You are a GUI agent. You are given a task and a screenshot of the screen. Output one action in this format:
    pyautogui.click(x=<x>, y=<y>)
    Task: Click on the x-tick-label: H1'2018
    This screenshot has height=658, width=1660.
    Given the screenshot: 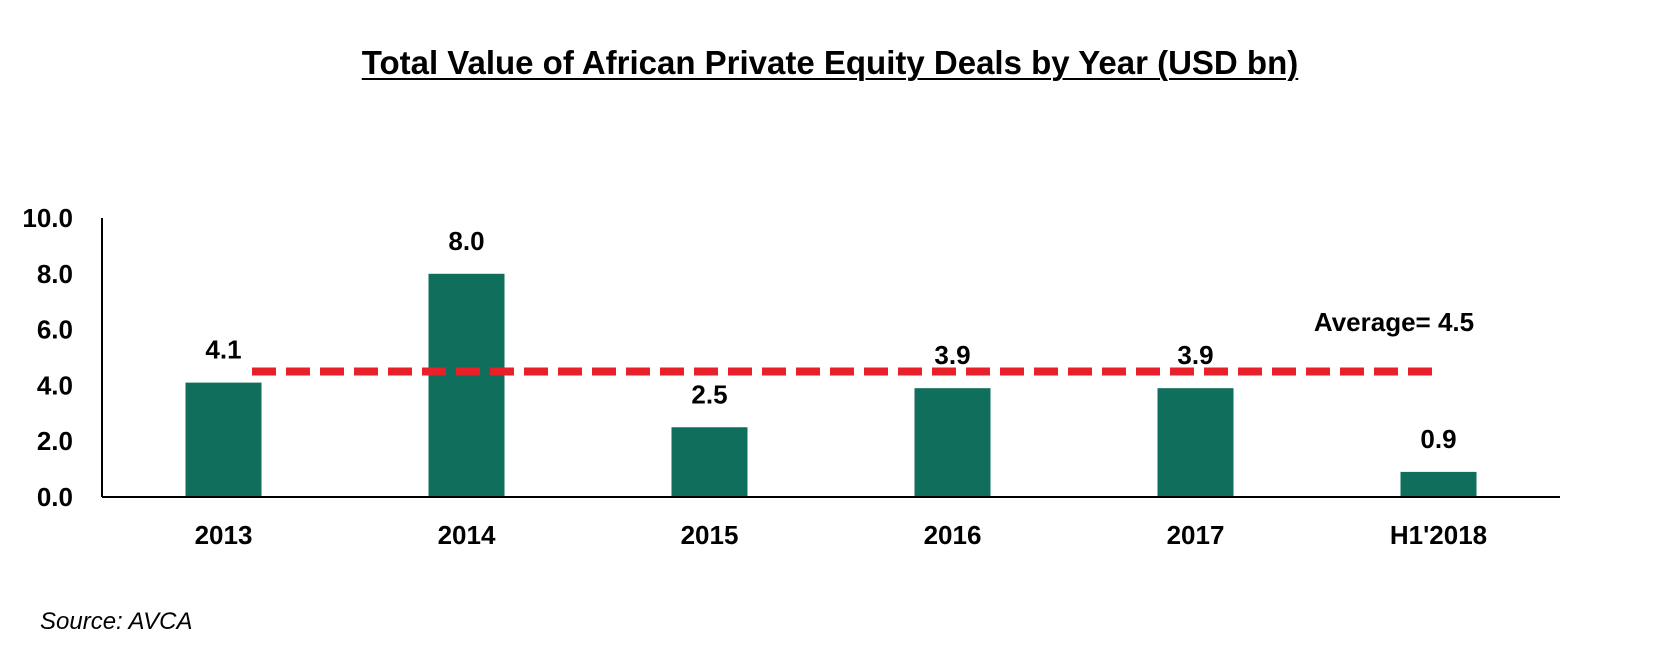 What is the action you would take?
    pyautogui.click(x=1438, y=535)
    